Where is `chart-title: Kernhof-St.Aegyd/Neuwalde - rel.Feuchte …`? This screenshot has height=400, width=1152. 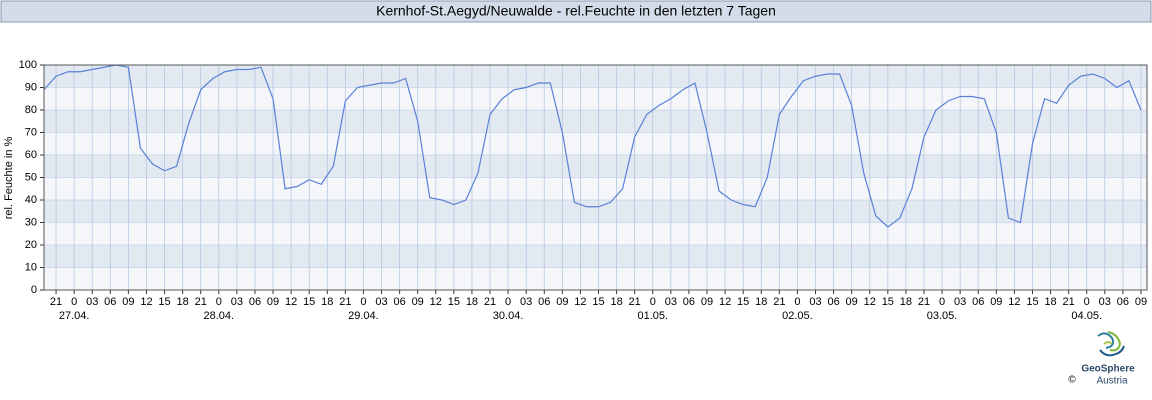
chart-title: Kernhof-St.Aegyd/Neuwalde - rel.Feuchte … is located at coordinates (576, 11).